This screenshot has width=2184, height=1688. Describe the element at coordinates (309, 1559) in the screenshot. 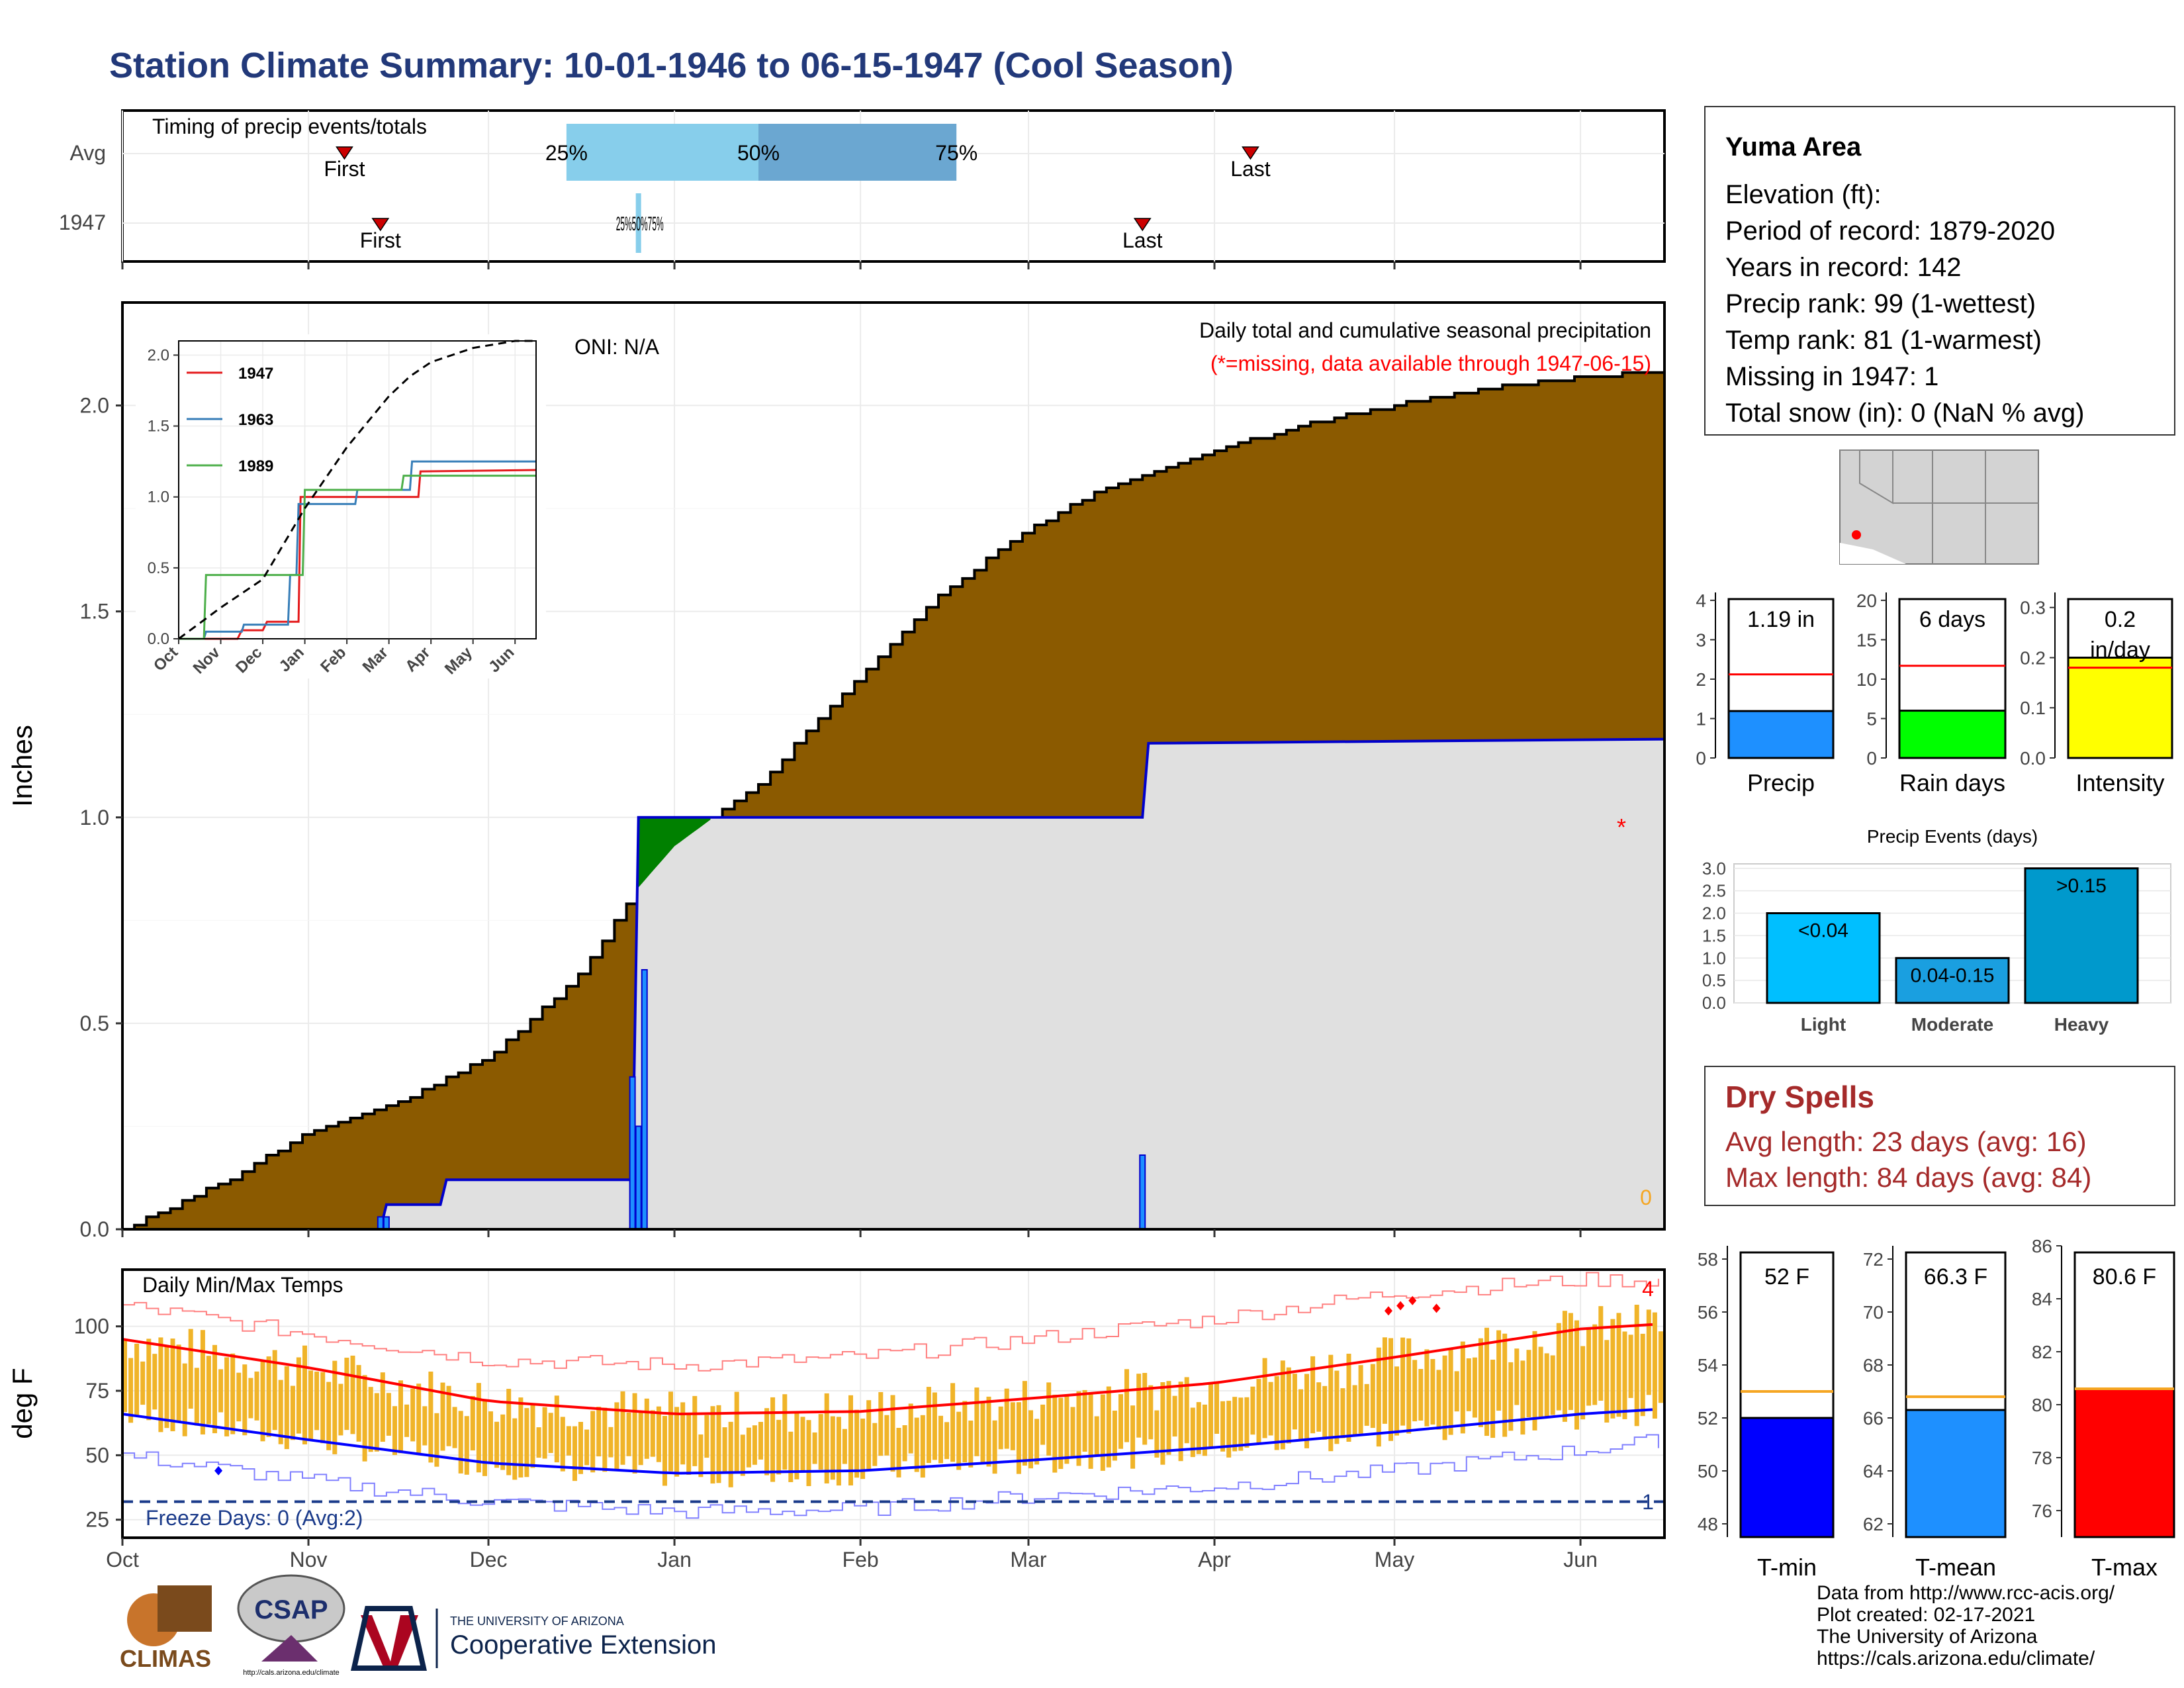

I see `month-label: Nov` at that location.